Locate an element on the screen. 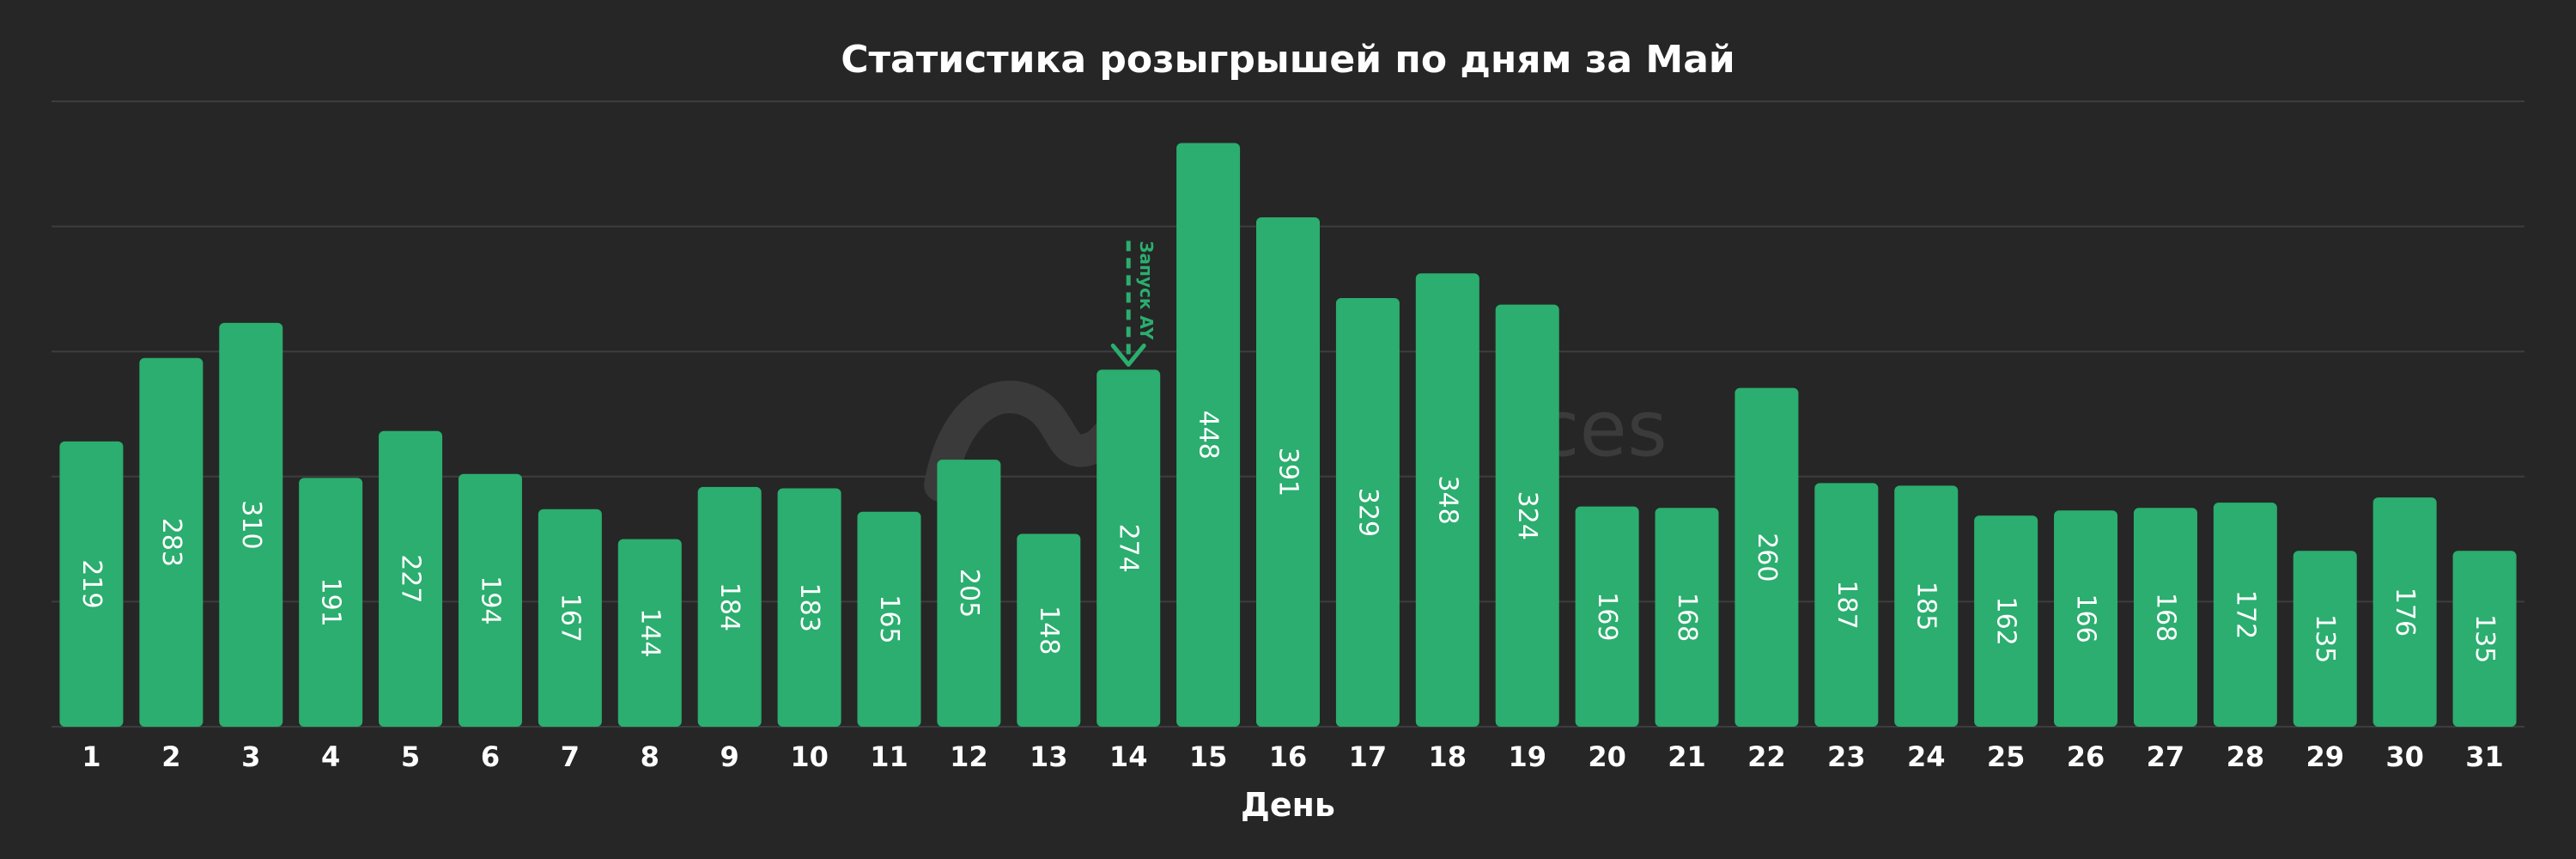 The height and width of the screenshot is (859, 2576). x-tick-label: 30 is located at coordinates (2405, 756).